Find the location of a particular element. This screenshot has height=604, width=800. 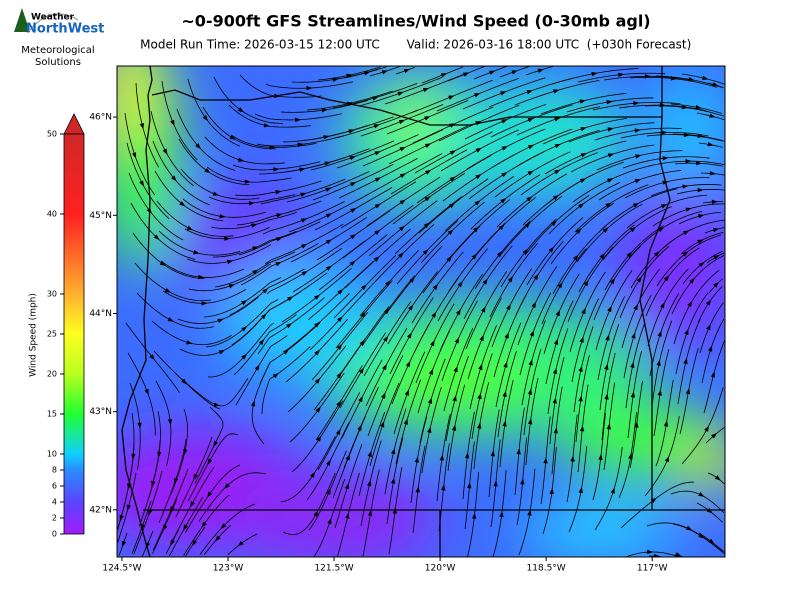

run-time: Model Run Time: 2026-03-15 12:00 UTC is located at coordinates (260, 45).